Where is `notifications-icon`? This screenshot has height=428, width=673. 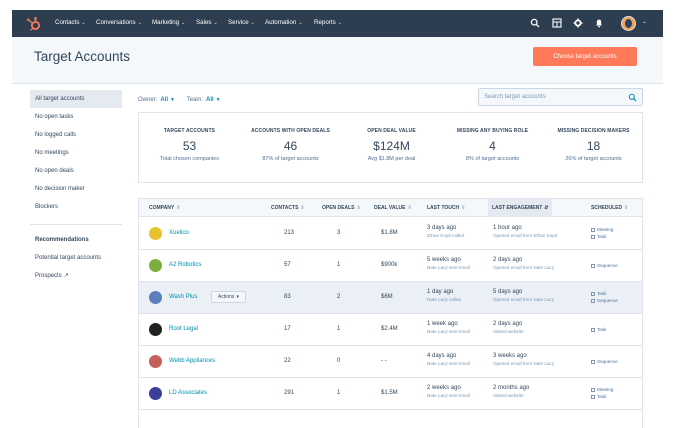 notifications-icon is located at coordinates (599, 23).